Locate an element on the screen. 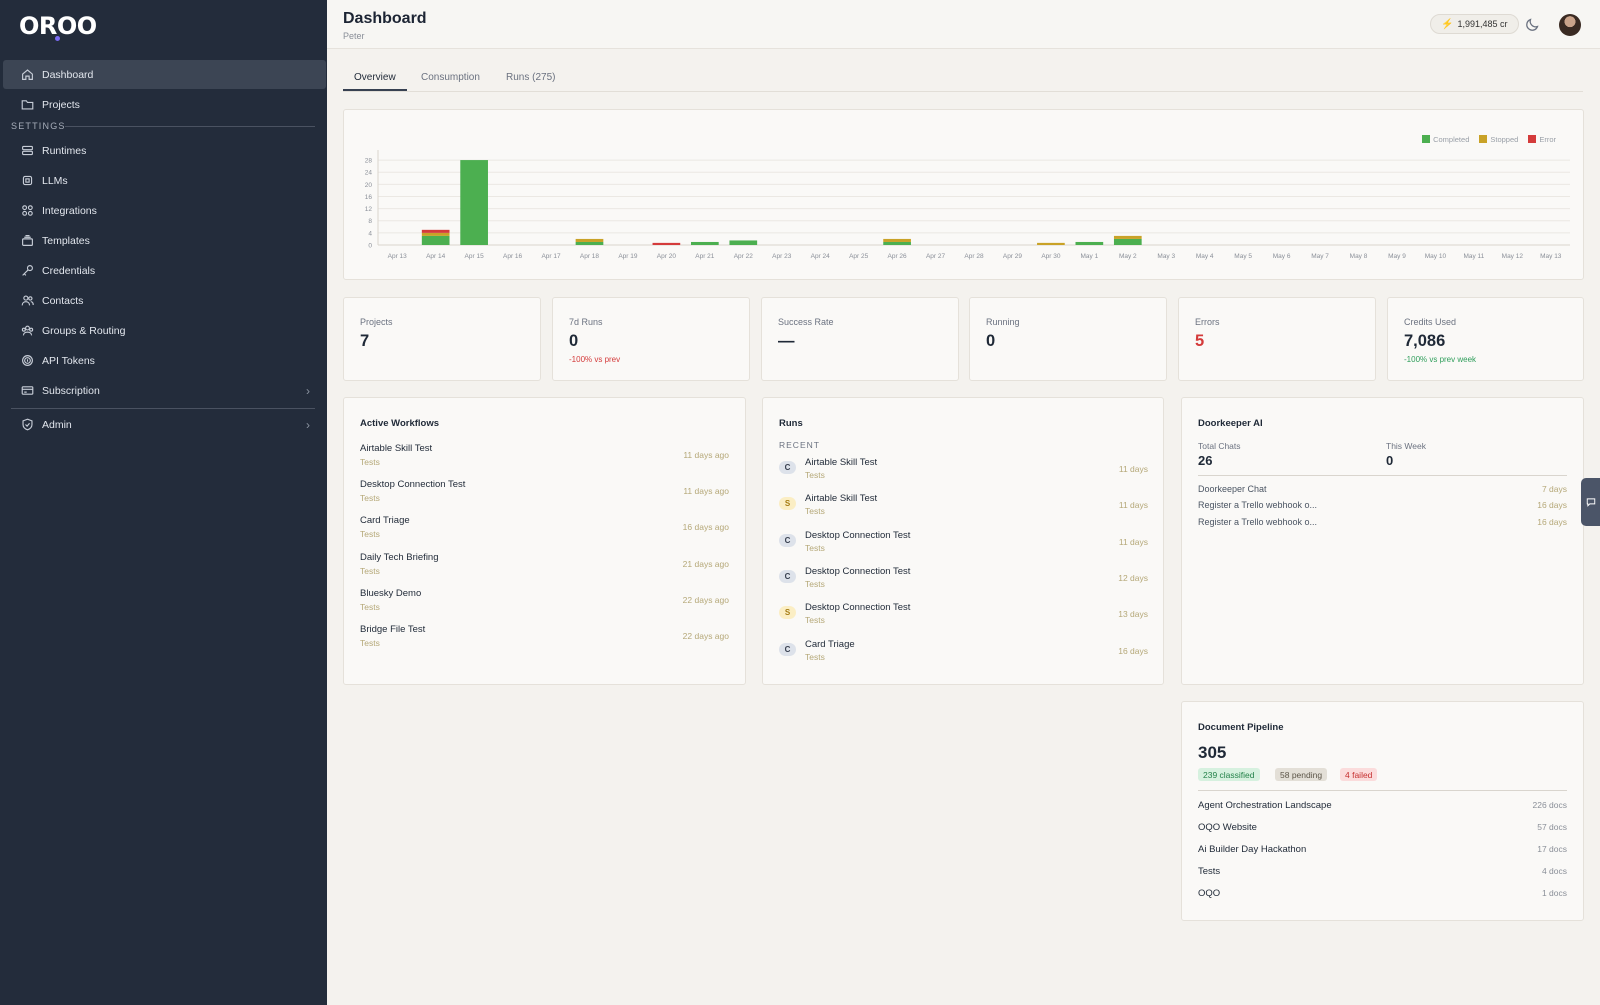 This screenshot has width=1600, height=1005. workflow-row: Bridge File Test Tests 22 days ago is located at coordinates (544, 639).